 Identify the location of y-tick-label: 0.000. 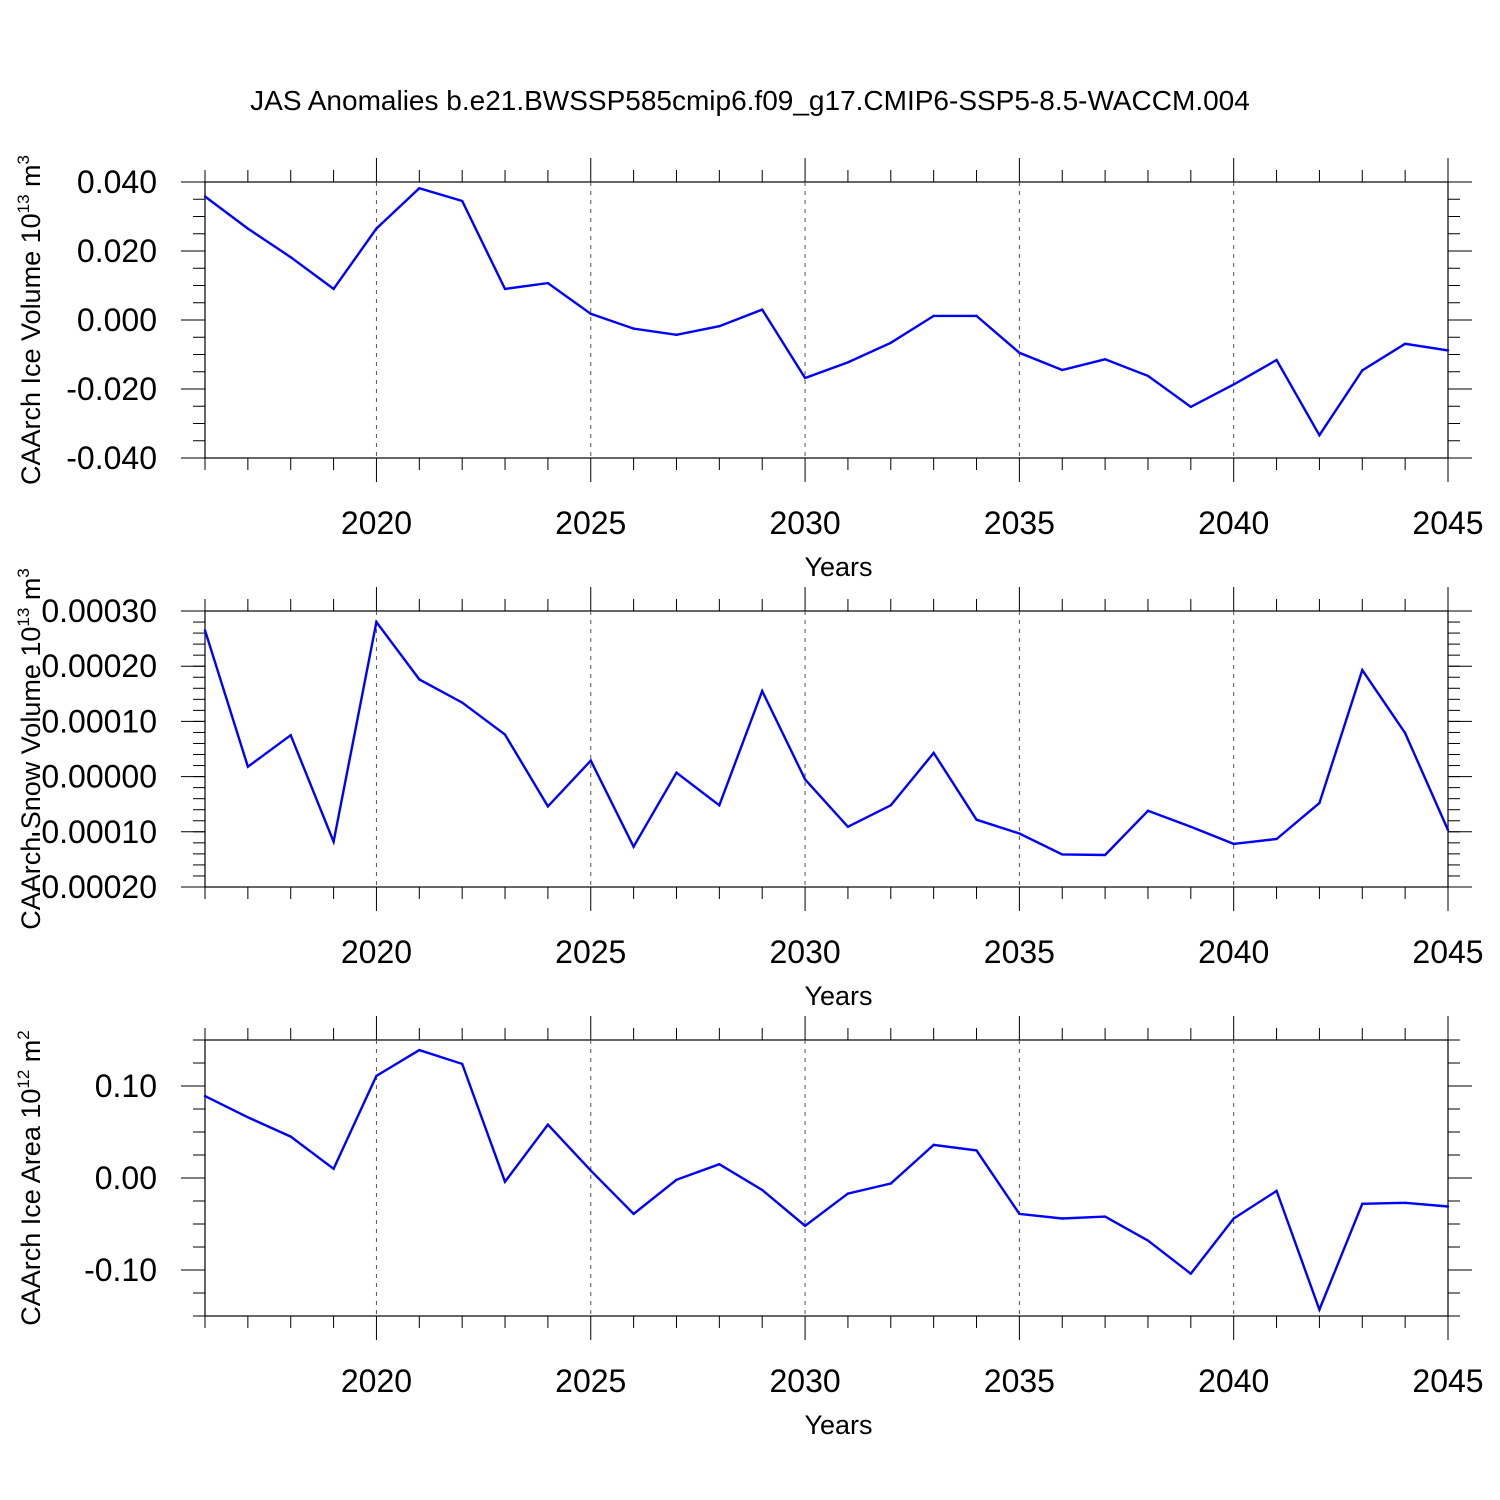
(117, 320).